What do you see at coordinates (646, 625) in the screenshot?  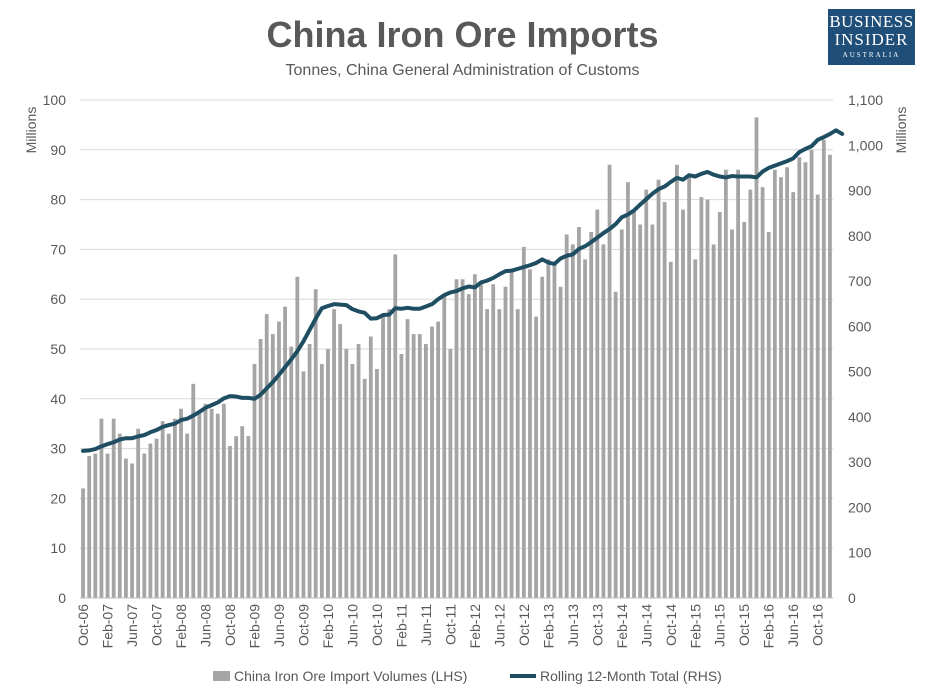 I see `x-tick-label: Jun-14` at bounding box center [646, 625].